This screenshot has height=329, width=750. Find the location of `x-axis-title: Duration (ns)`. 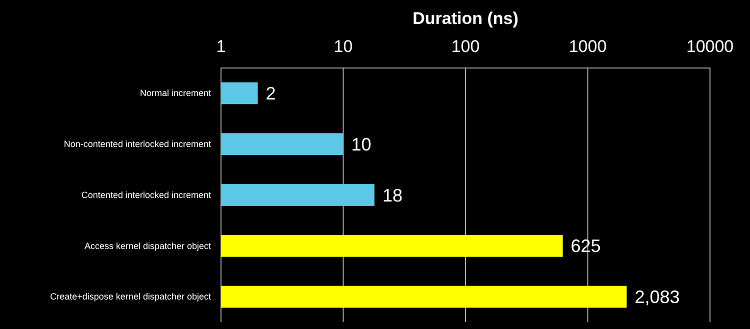

x-axis-title: Duration (ns) is located at coordinates (465, 18).